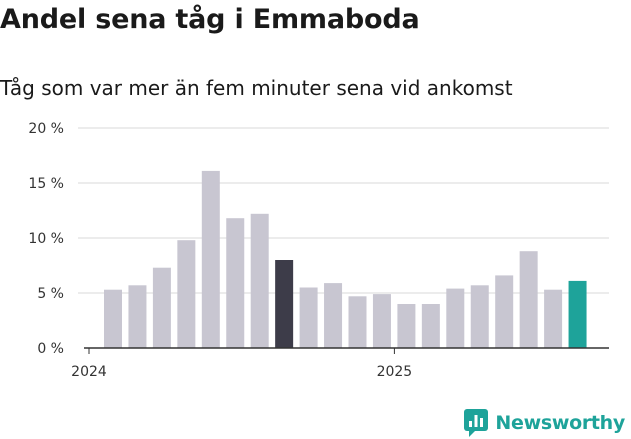  Describe the element at coordinates (50, 294) in the screenshot. I see `y-tick-label: 5 %` at that location.